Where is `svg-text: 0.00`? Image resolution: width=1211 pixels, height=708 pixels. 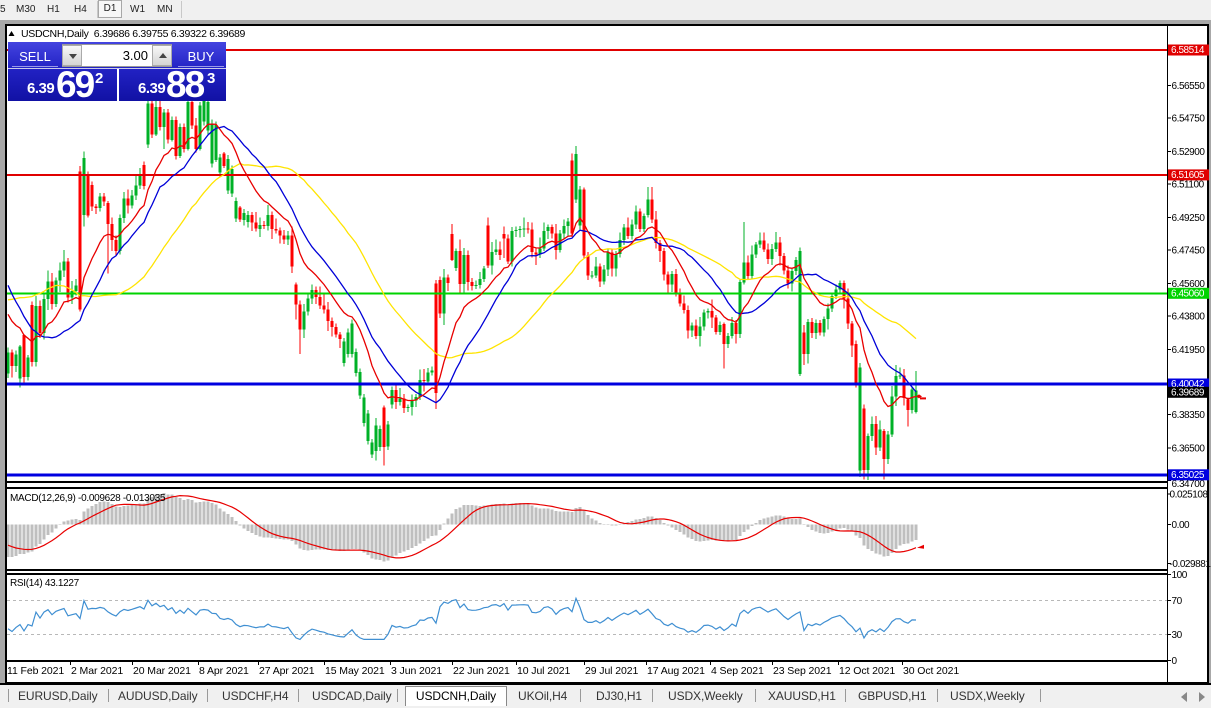 svg-text: 0.00 is located at coordinates (1181, 525).